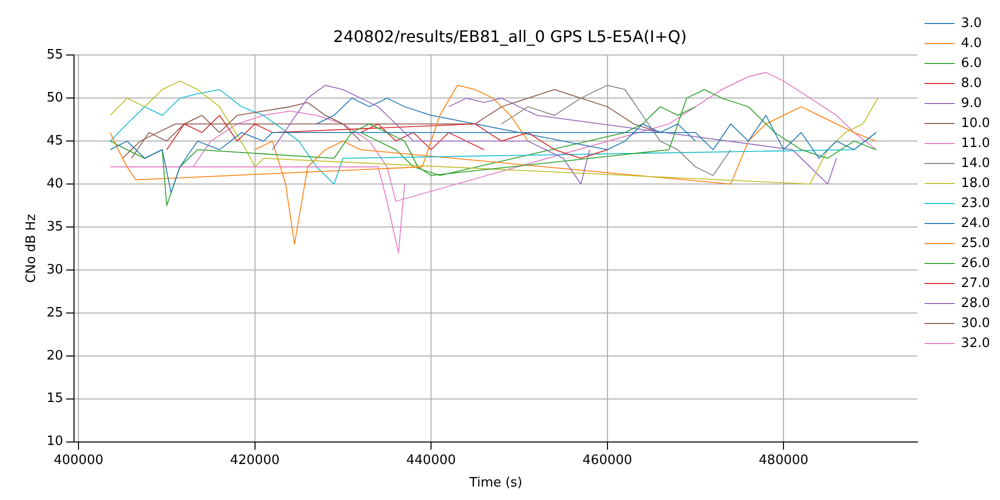 The width and height of the screenshot is (1000, 500). What do you see at coordinates (55, 98) in the screenshot?
I see `y-tick-label: 50` at bounding box center [55, 98].